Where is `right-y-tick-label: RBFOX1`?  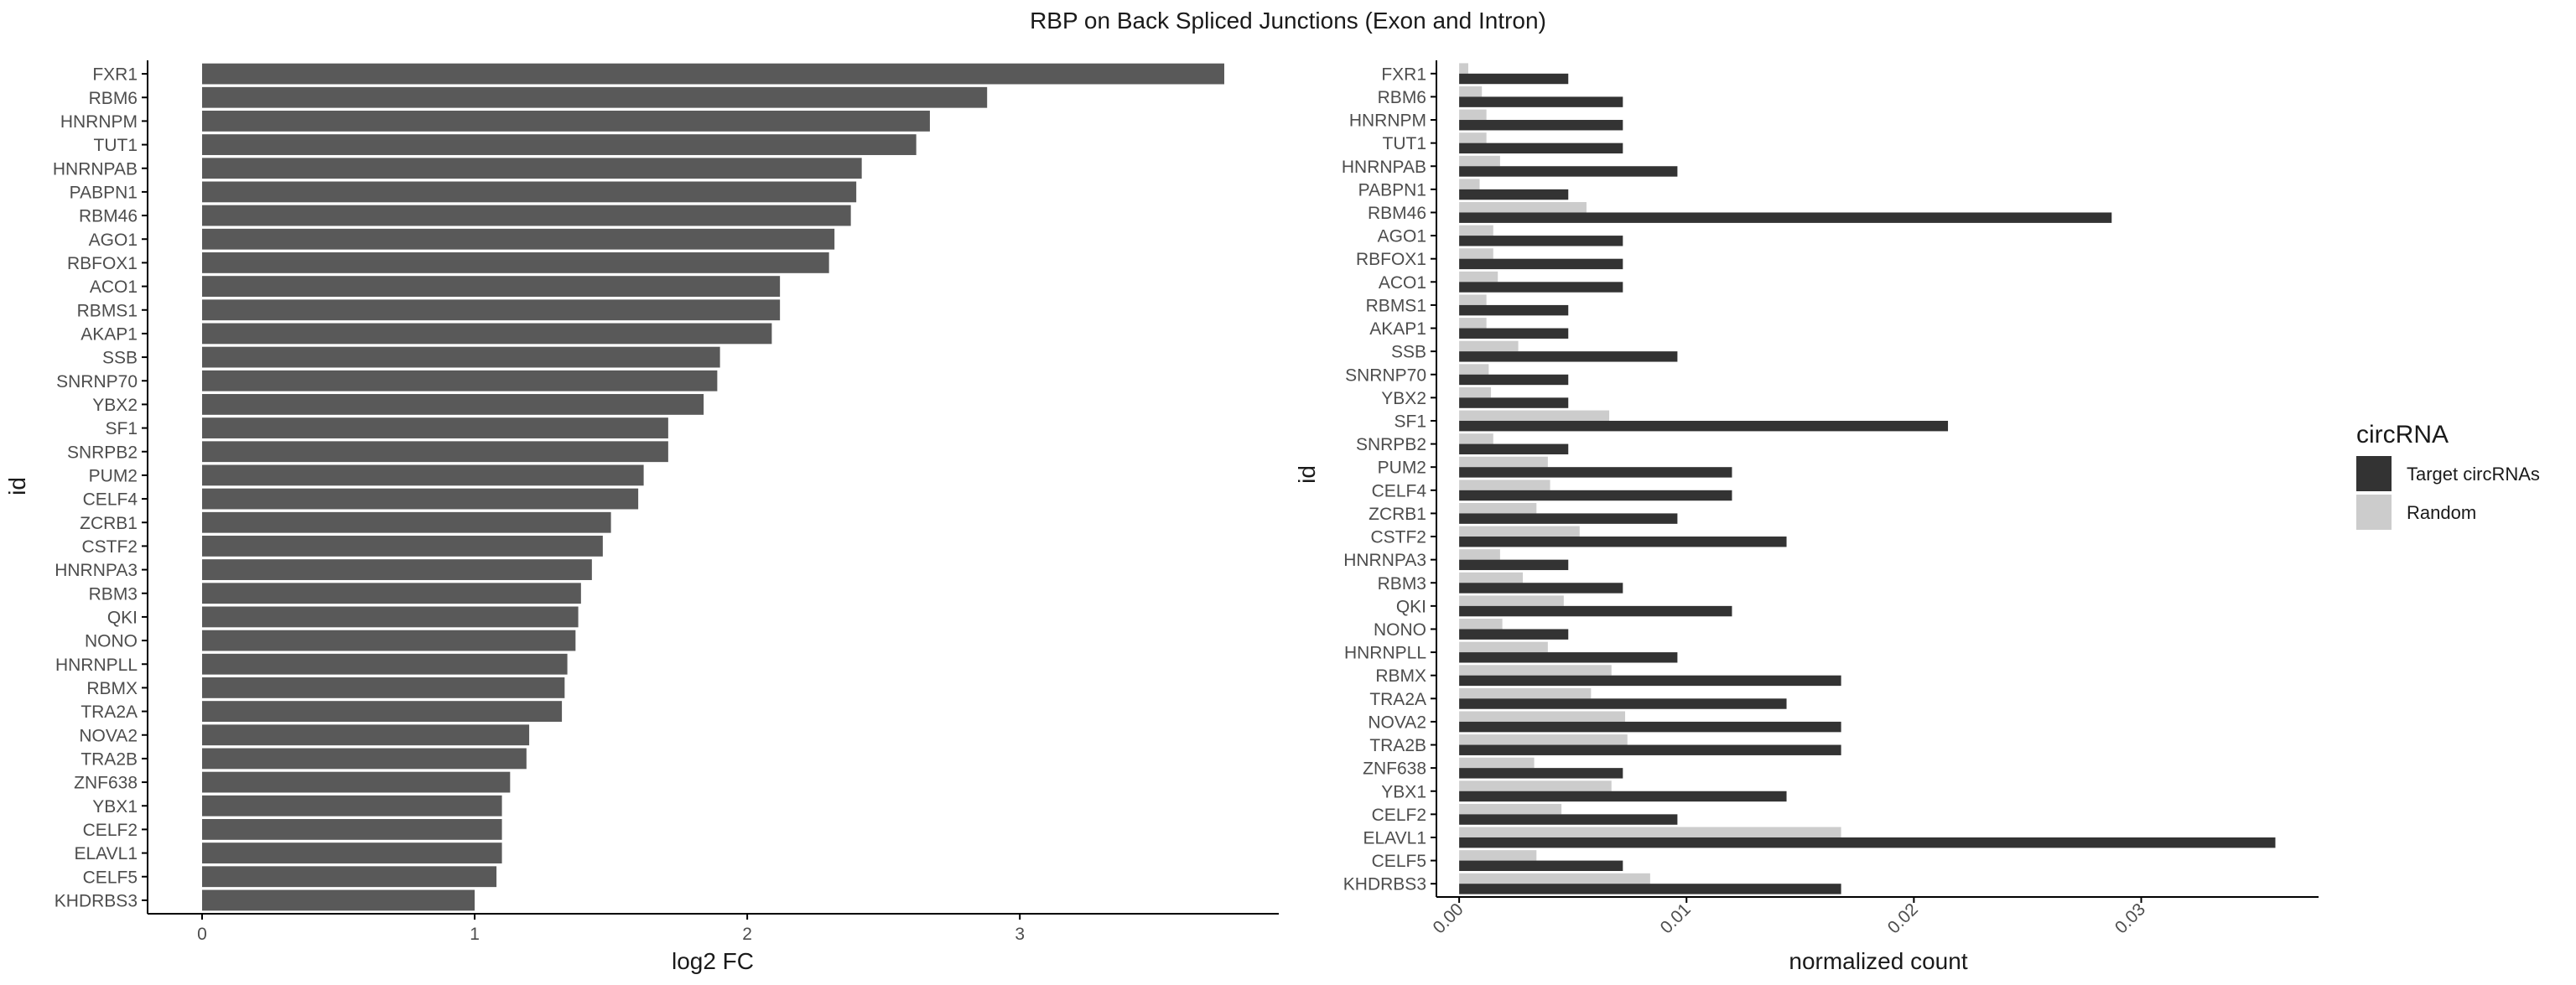
right-y-tick-label: RBFOX1 is located at coordinates (1391, 259).